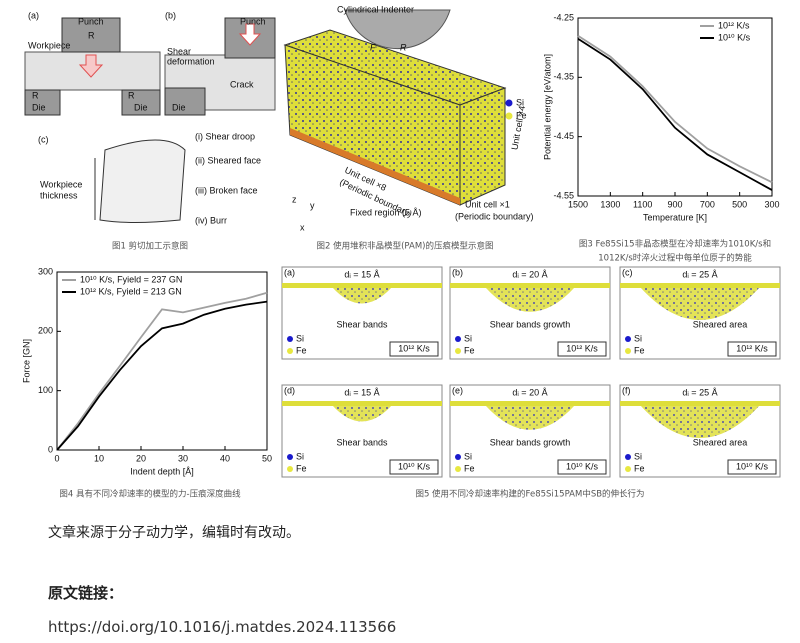 This screenshot has height=643, width=800. Describe the element at coordinates (45, 271) in the screenshot. I see `y-tick-label: 300` at that location.